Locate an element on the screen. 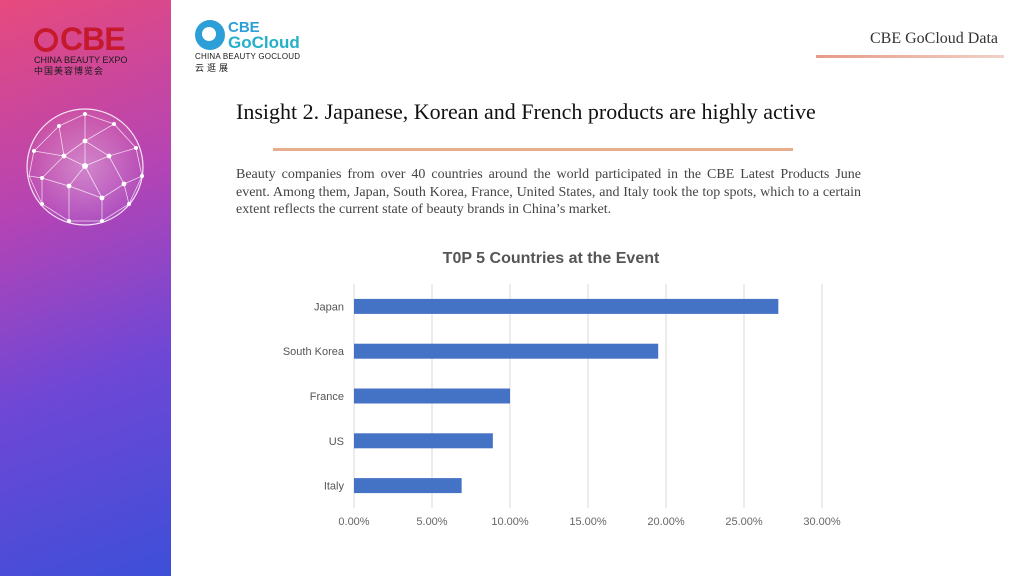 The height and width of the screenshot is (576, 1024). bar-france is located at coordinates (432, 396).